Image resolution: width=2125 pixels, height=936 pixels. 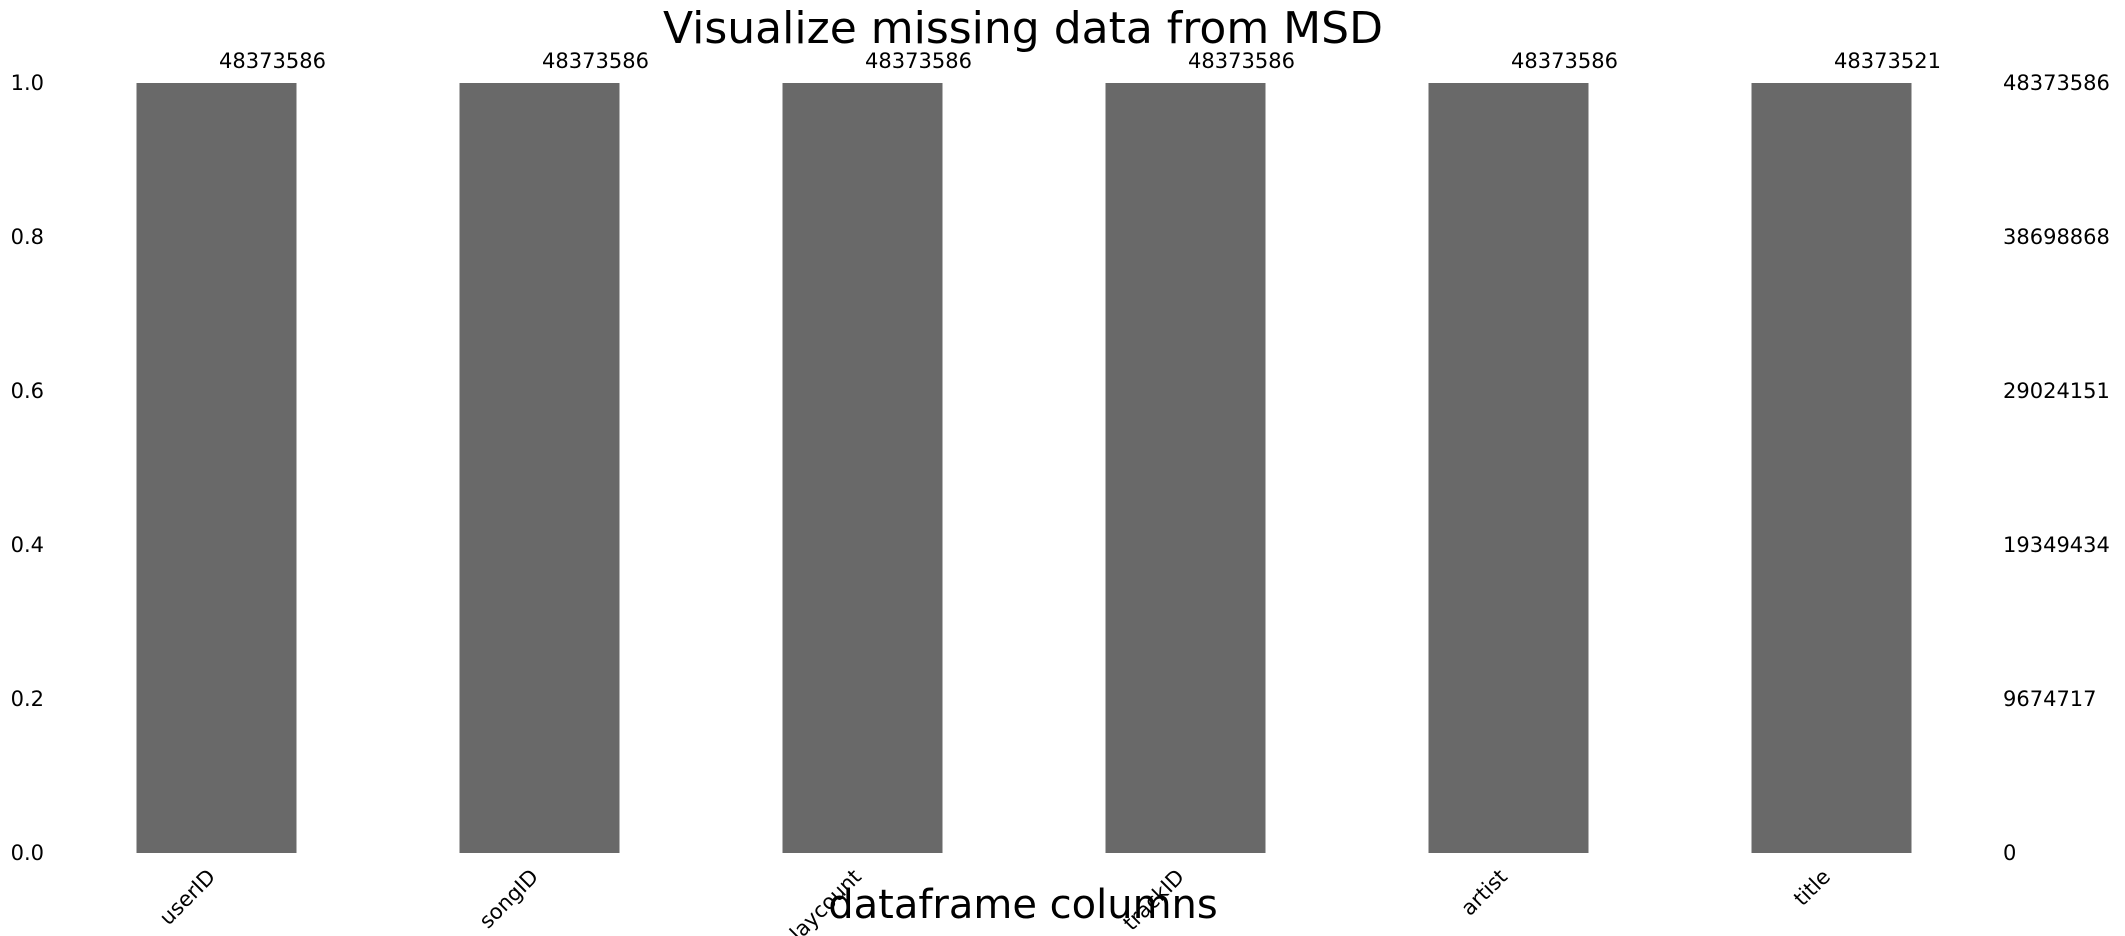 What do you see at coordinates (918, 61) in the screenshot?
I see `count-label-playcount: 48373586` at bounding box center [918, 61].